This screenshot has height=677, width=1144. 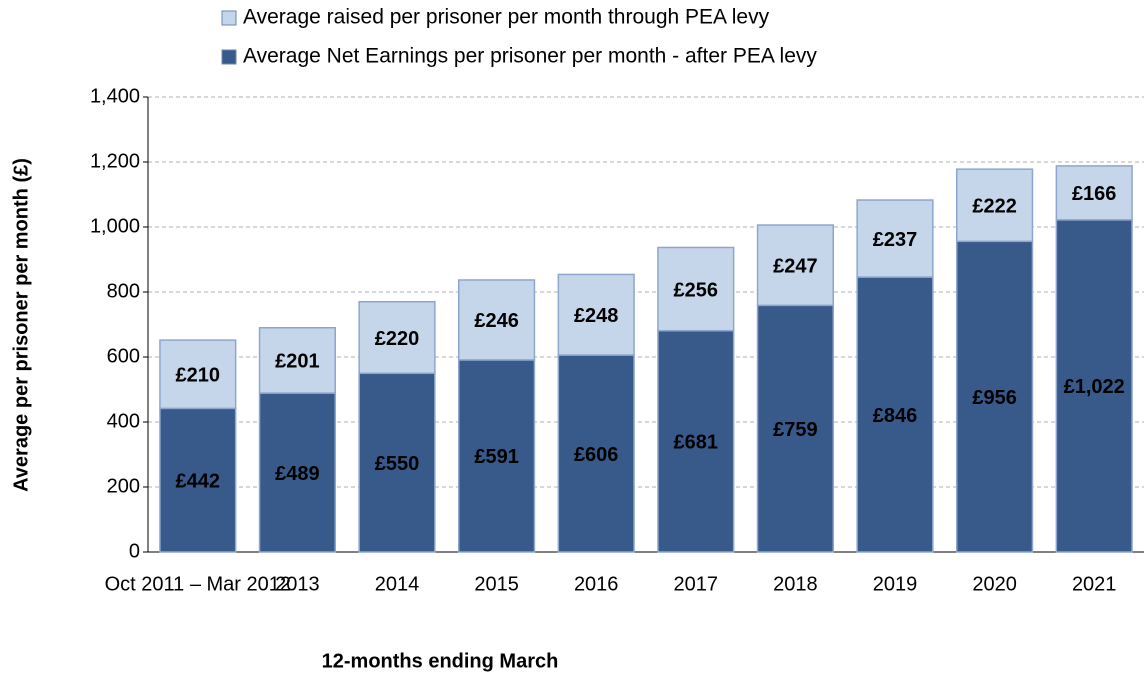 I want to click on data-label: £210, so click(x=198, y=376).